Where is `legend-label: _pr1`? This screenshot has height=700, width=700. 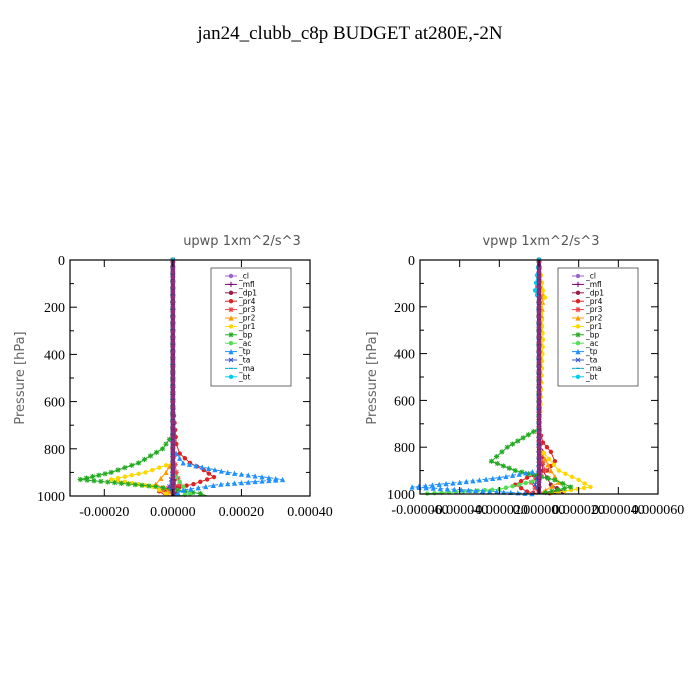
legend-label: _pr1 is located at coordinates (247, 326).